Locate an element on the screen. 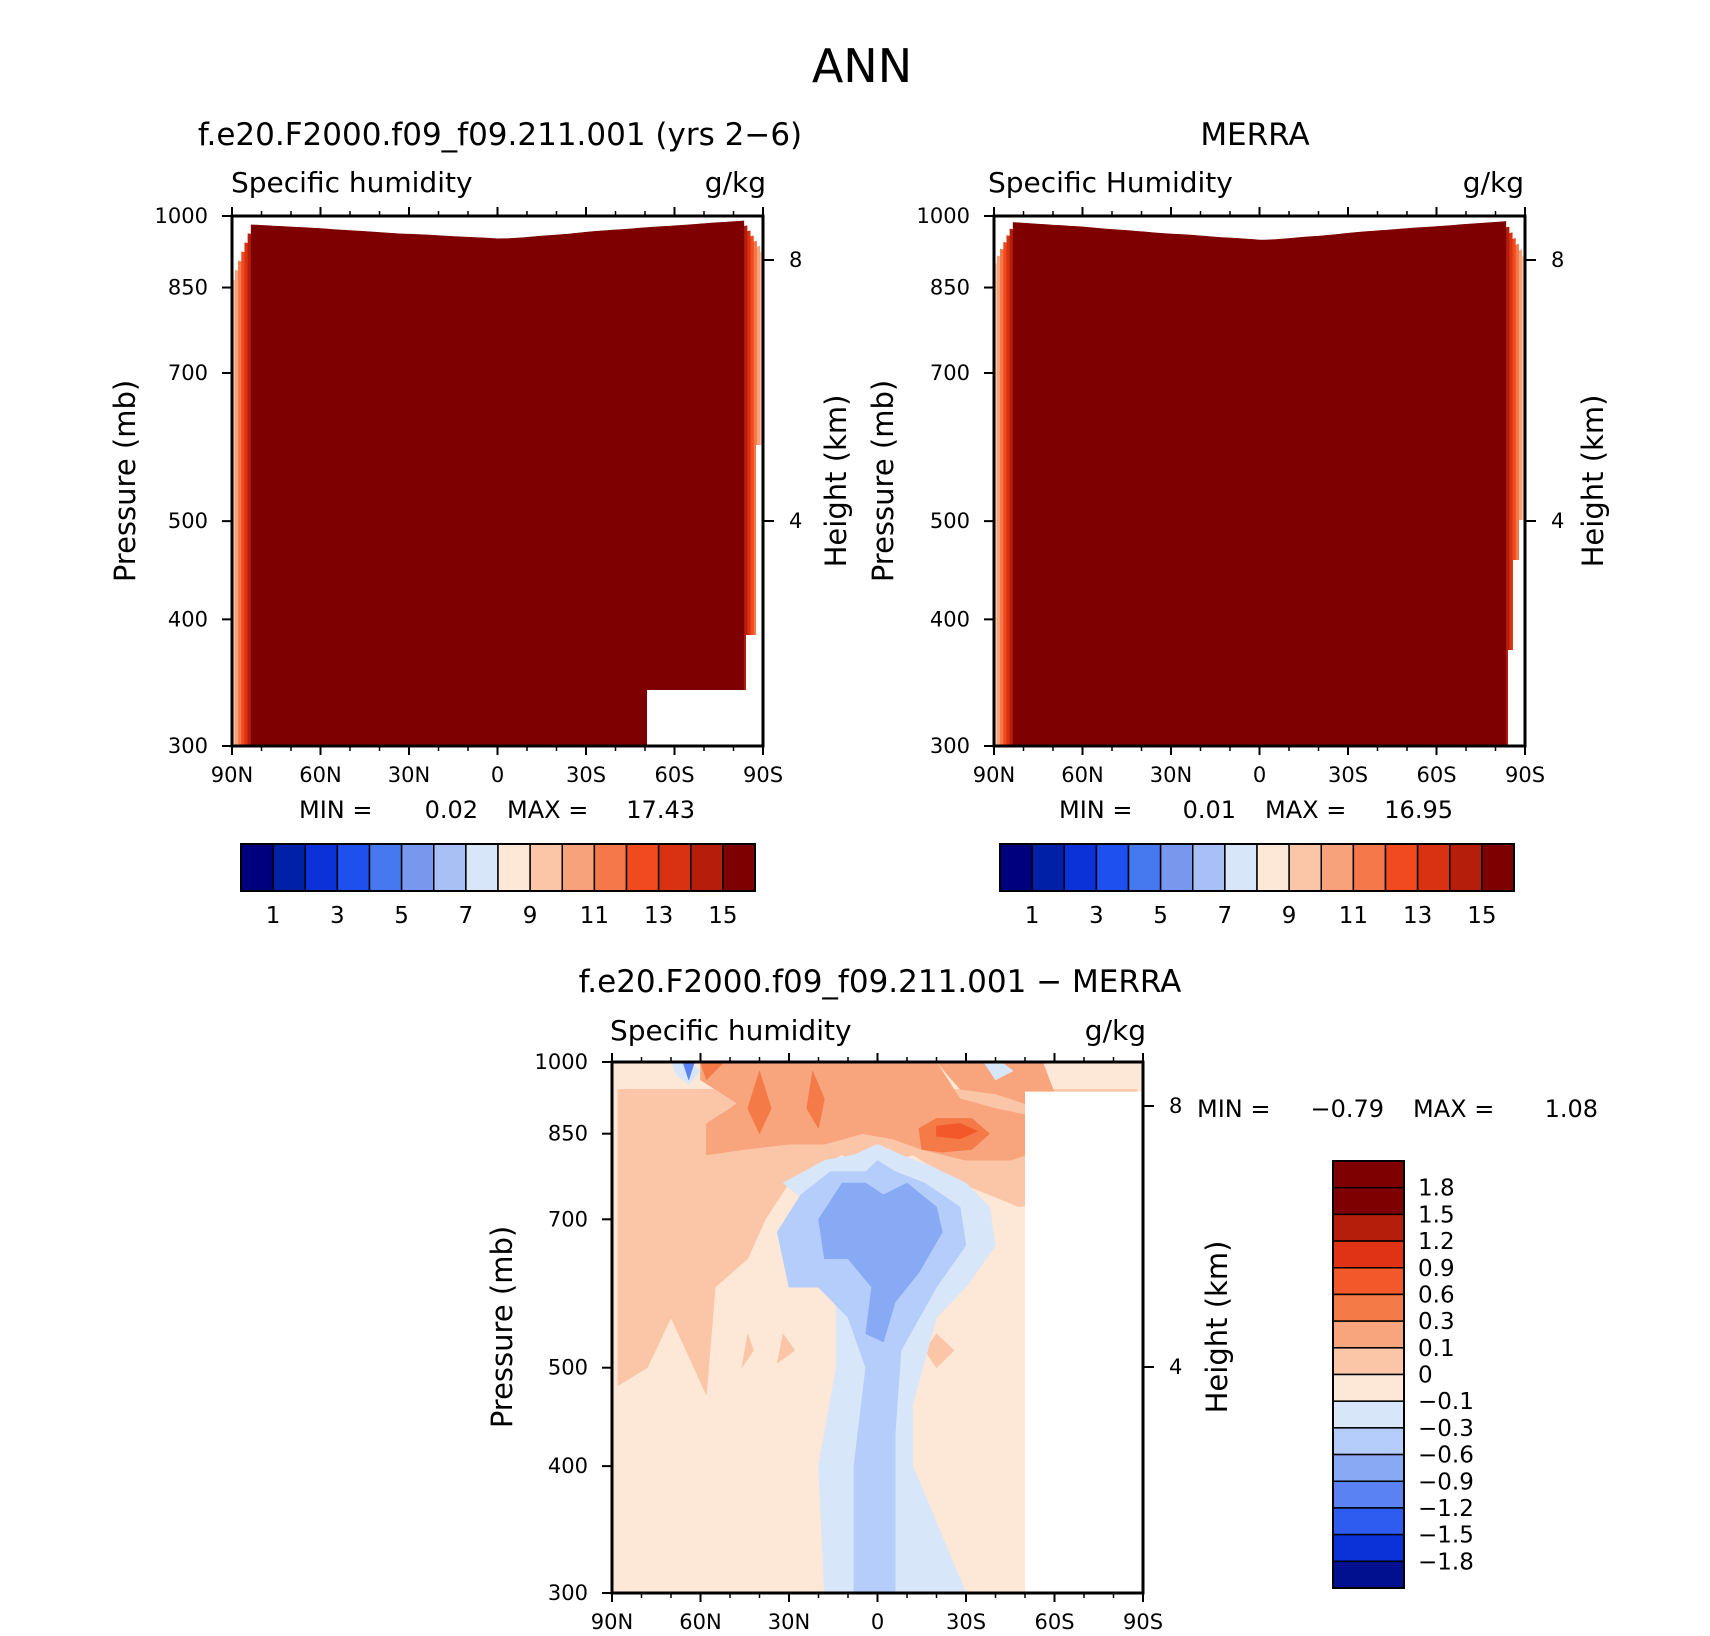 The height and width of the screenshot is (1636, 1710). panel-merra-xtick-label: 30N is located at coordinates (1171, 775).